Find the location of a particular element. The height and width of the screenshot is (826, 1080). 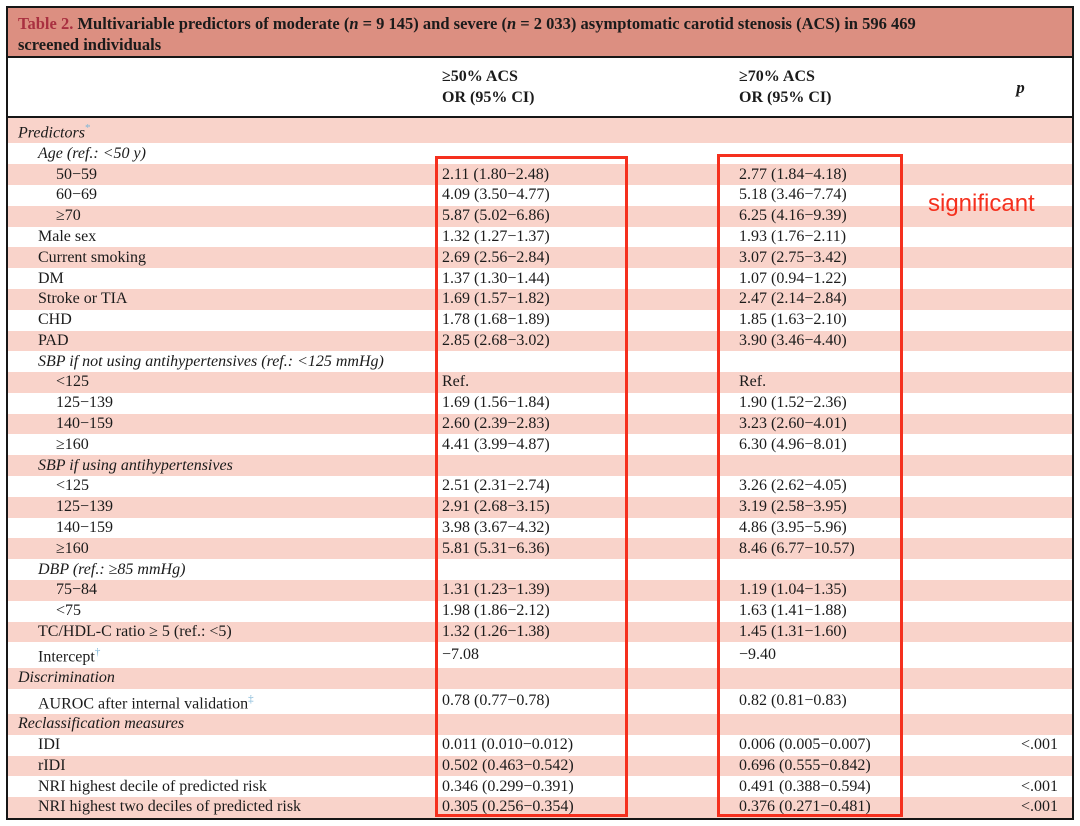

or70-value: 3.23 (2.60−4.01) is located at coordinates (793, 424).